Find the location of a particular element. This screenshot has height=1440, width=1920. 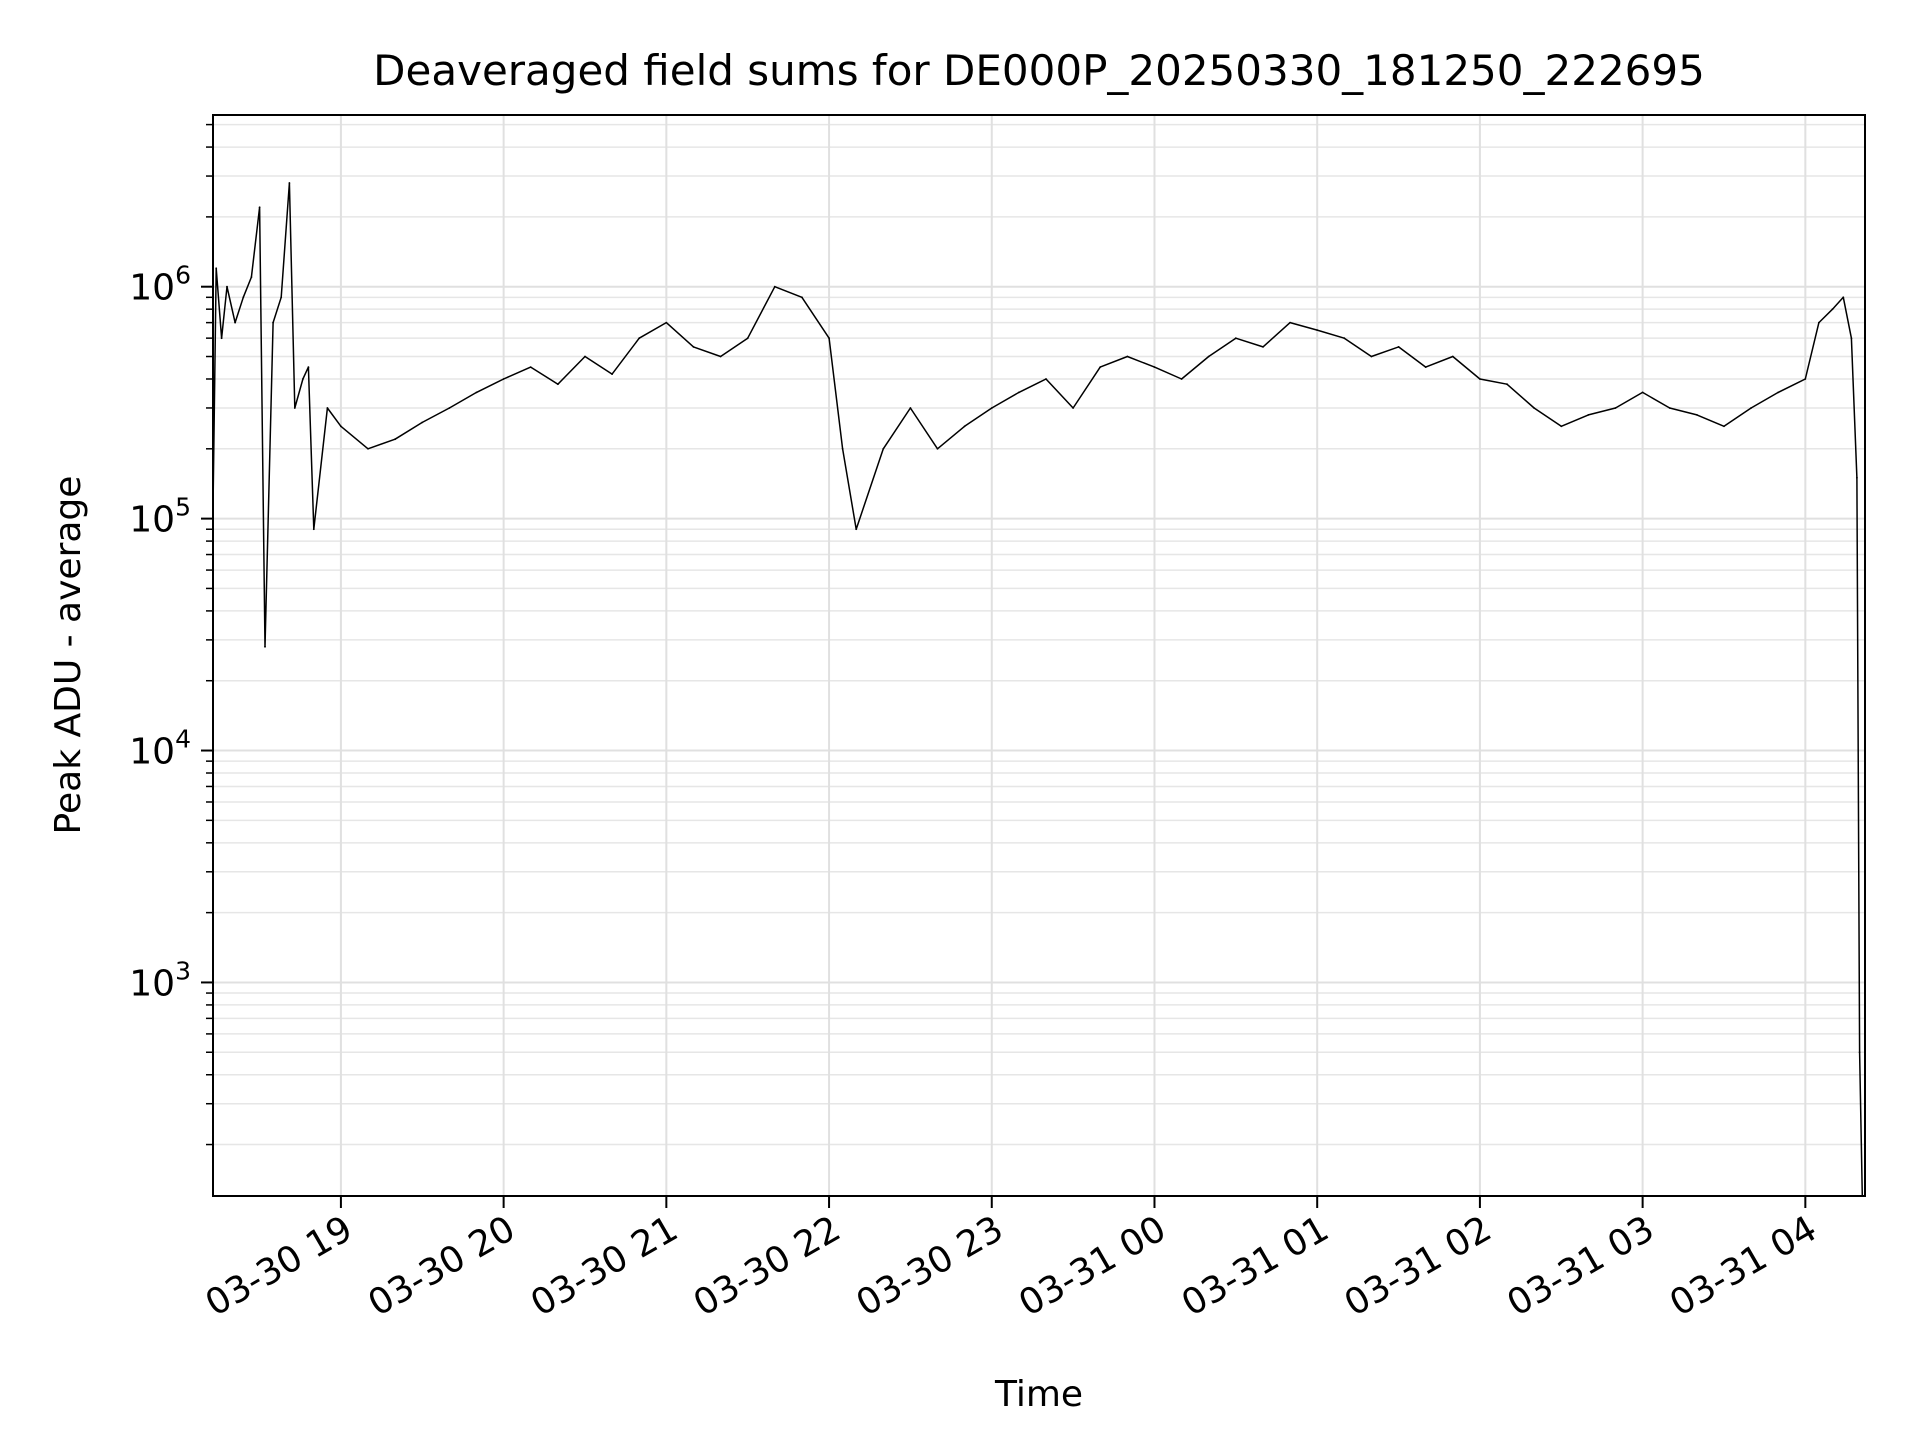

x-axis-label: Time is located at coordinates (1038, 1394).